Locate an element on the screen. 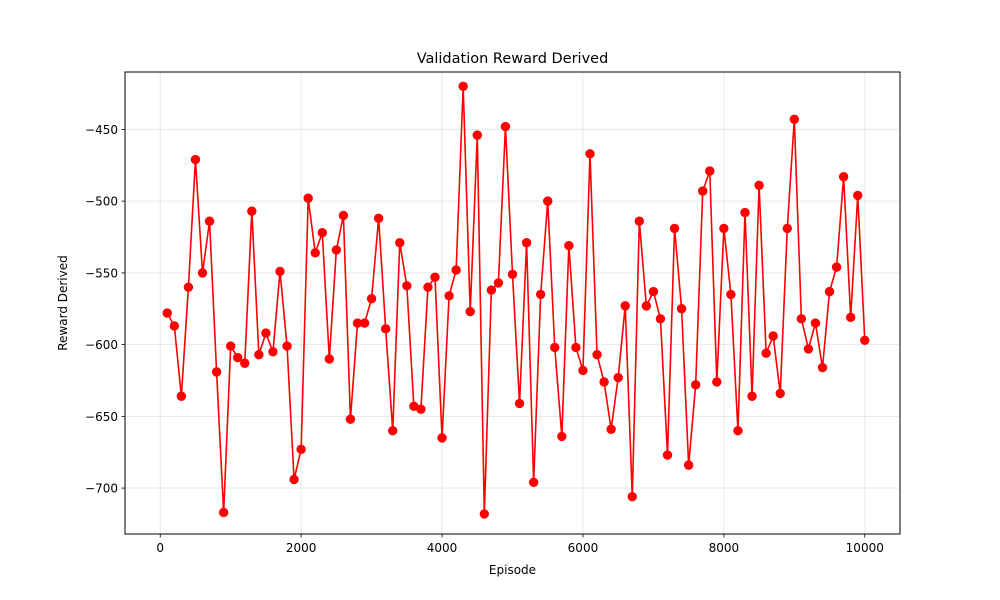 This screenshot has width=1000, height=600. y-tick-label: −600 is located at coordinates (101, 345).